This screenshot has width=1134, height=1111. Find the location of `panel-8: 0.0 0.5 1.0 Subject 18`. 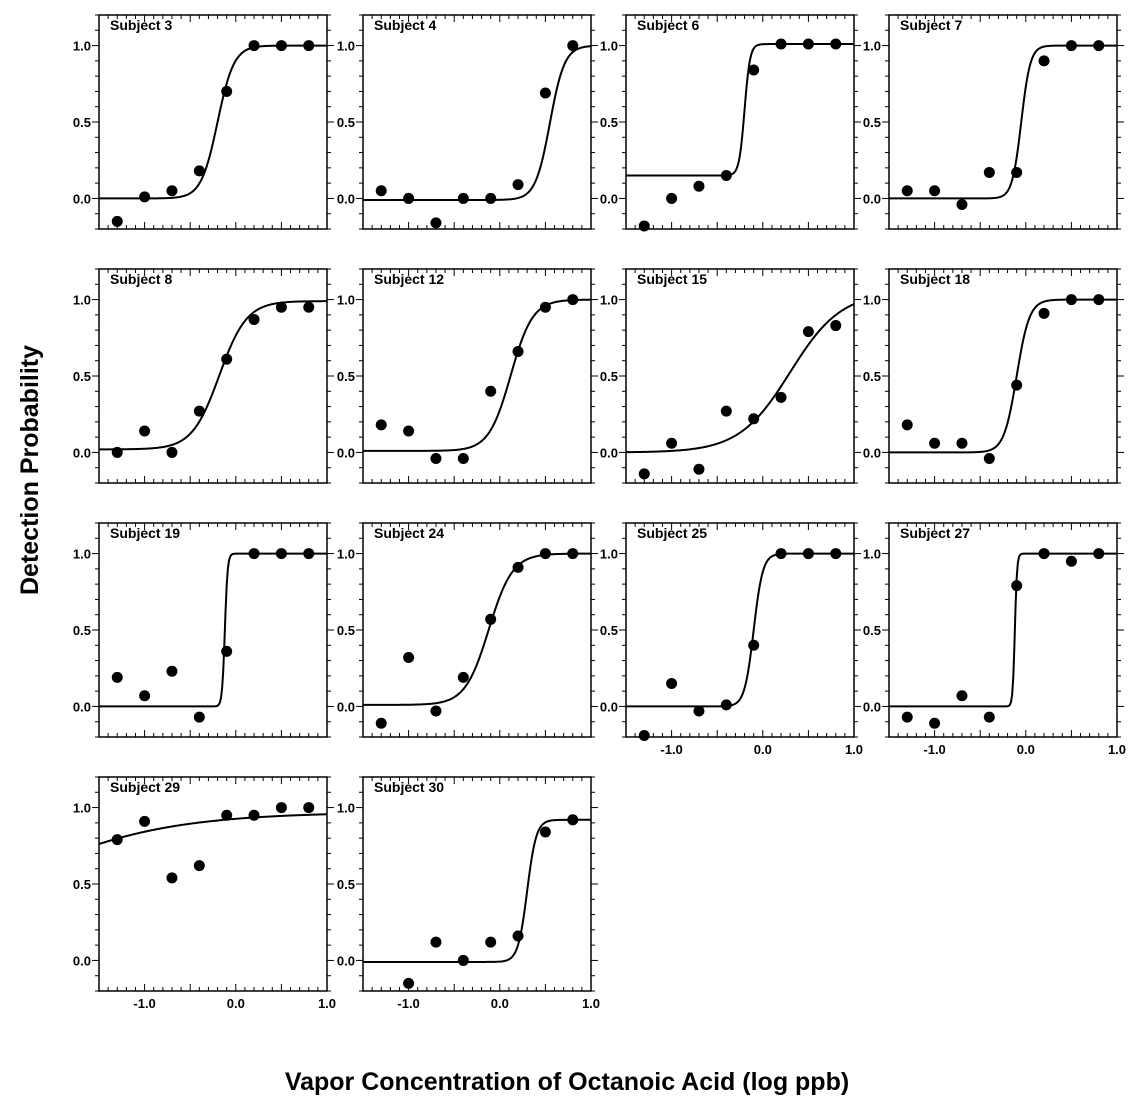

panel-8: 0.0 0.5 1.0 Subject 18 is located at coordinates (993, 376).